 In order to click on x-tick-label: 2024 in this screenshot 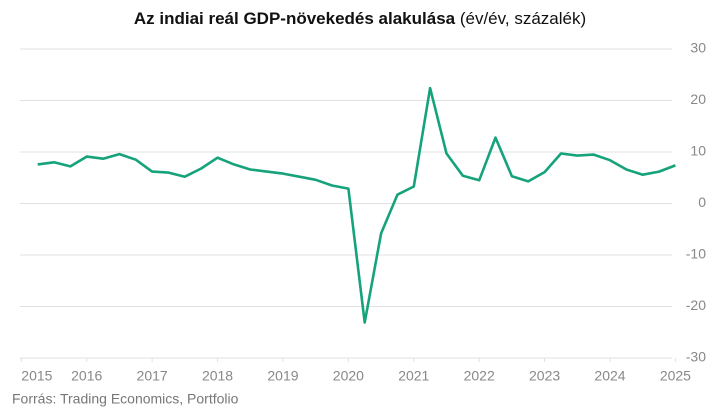, I will do `click(609, 376)`.